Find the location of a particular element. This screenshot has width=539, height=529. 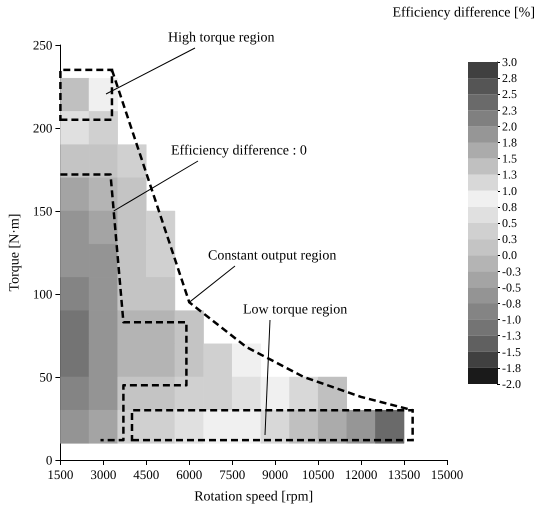

annotation: High torque region is located at coordinates (221, 38).